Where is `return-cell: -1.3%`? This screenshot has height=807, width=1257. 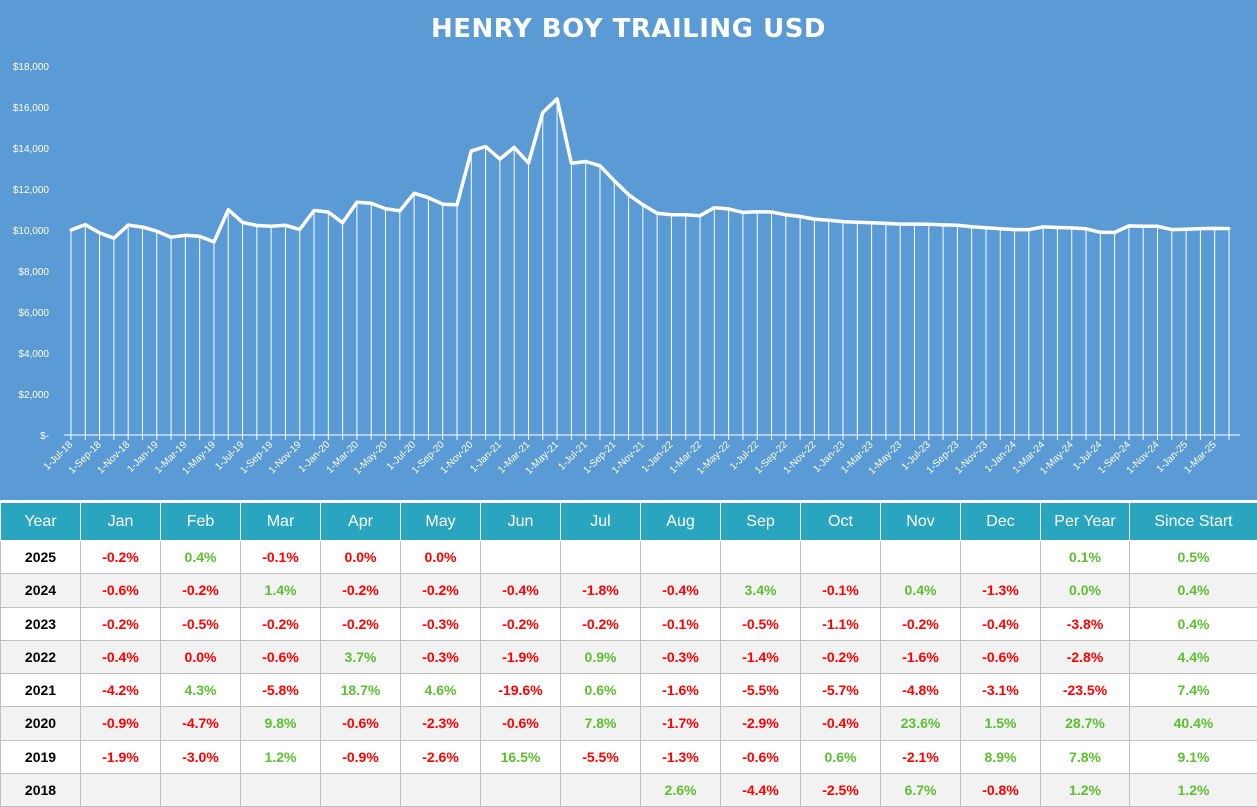 return-cell: -1.3% is located at coordinates (680, 756).